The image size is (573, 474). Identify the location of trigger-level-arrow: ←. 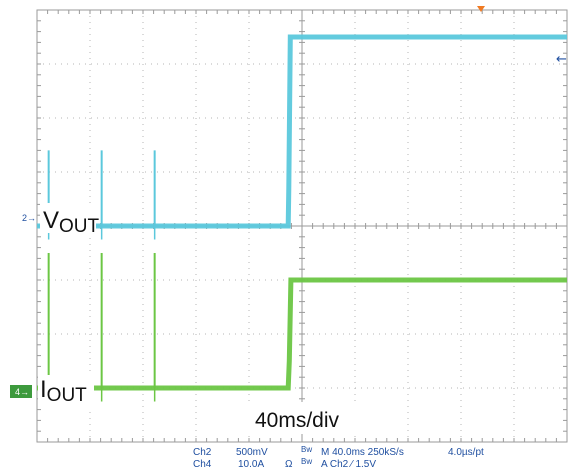
(561, 59).